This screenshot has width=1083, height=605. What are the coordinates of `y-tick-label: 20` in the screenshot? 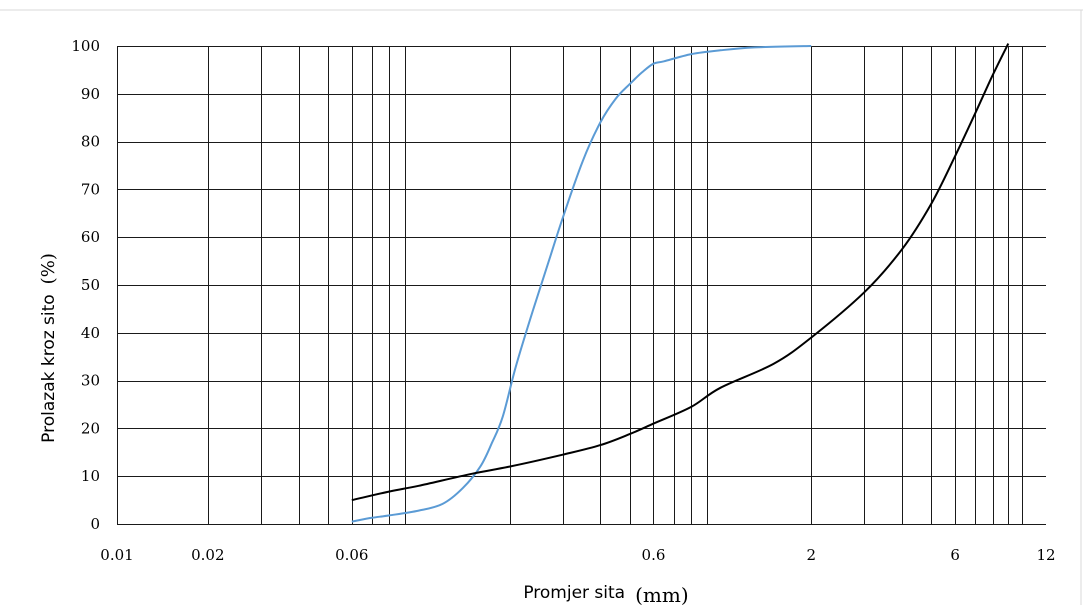 It's located at (90, 428).